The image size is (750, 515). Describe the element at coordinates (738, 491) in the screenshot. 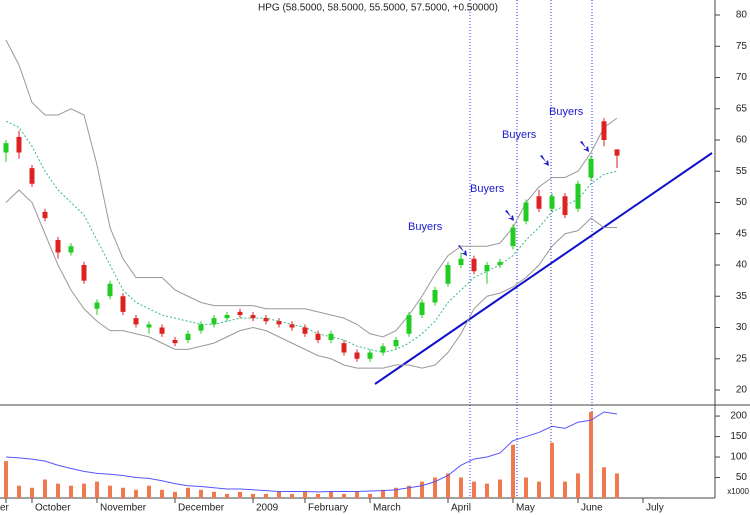

I see `volume-unit: x1000` at that location.